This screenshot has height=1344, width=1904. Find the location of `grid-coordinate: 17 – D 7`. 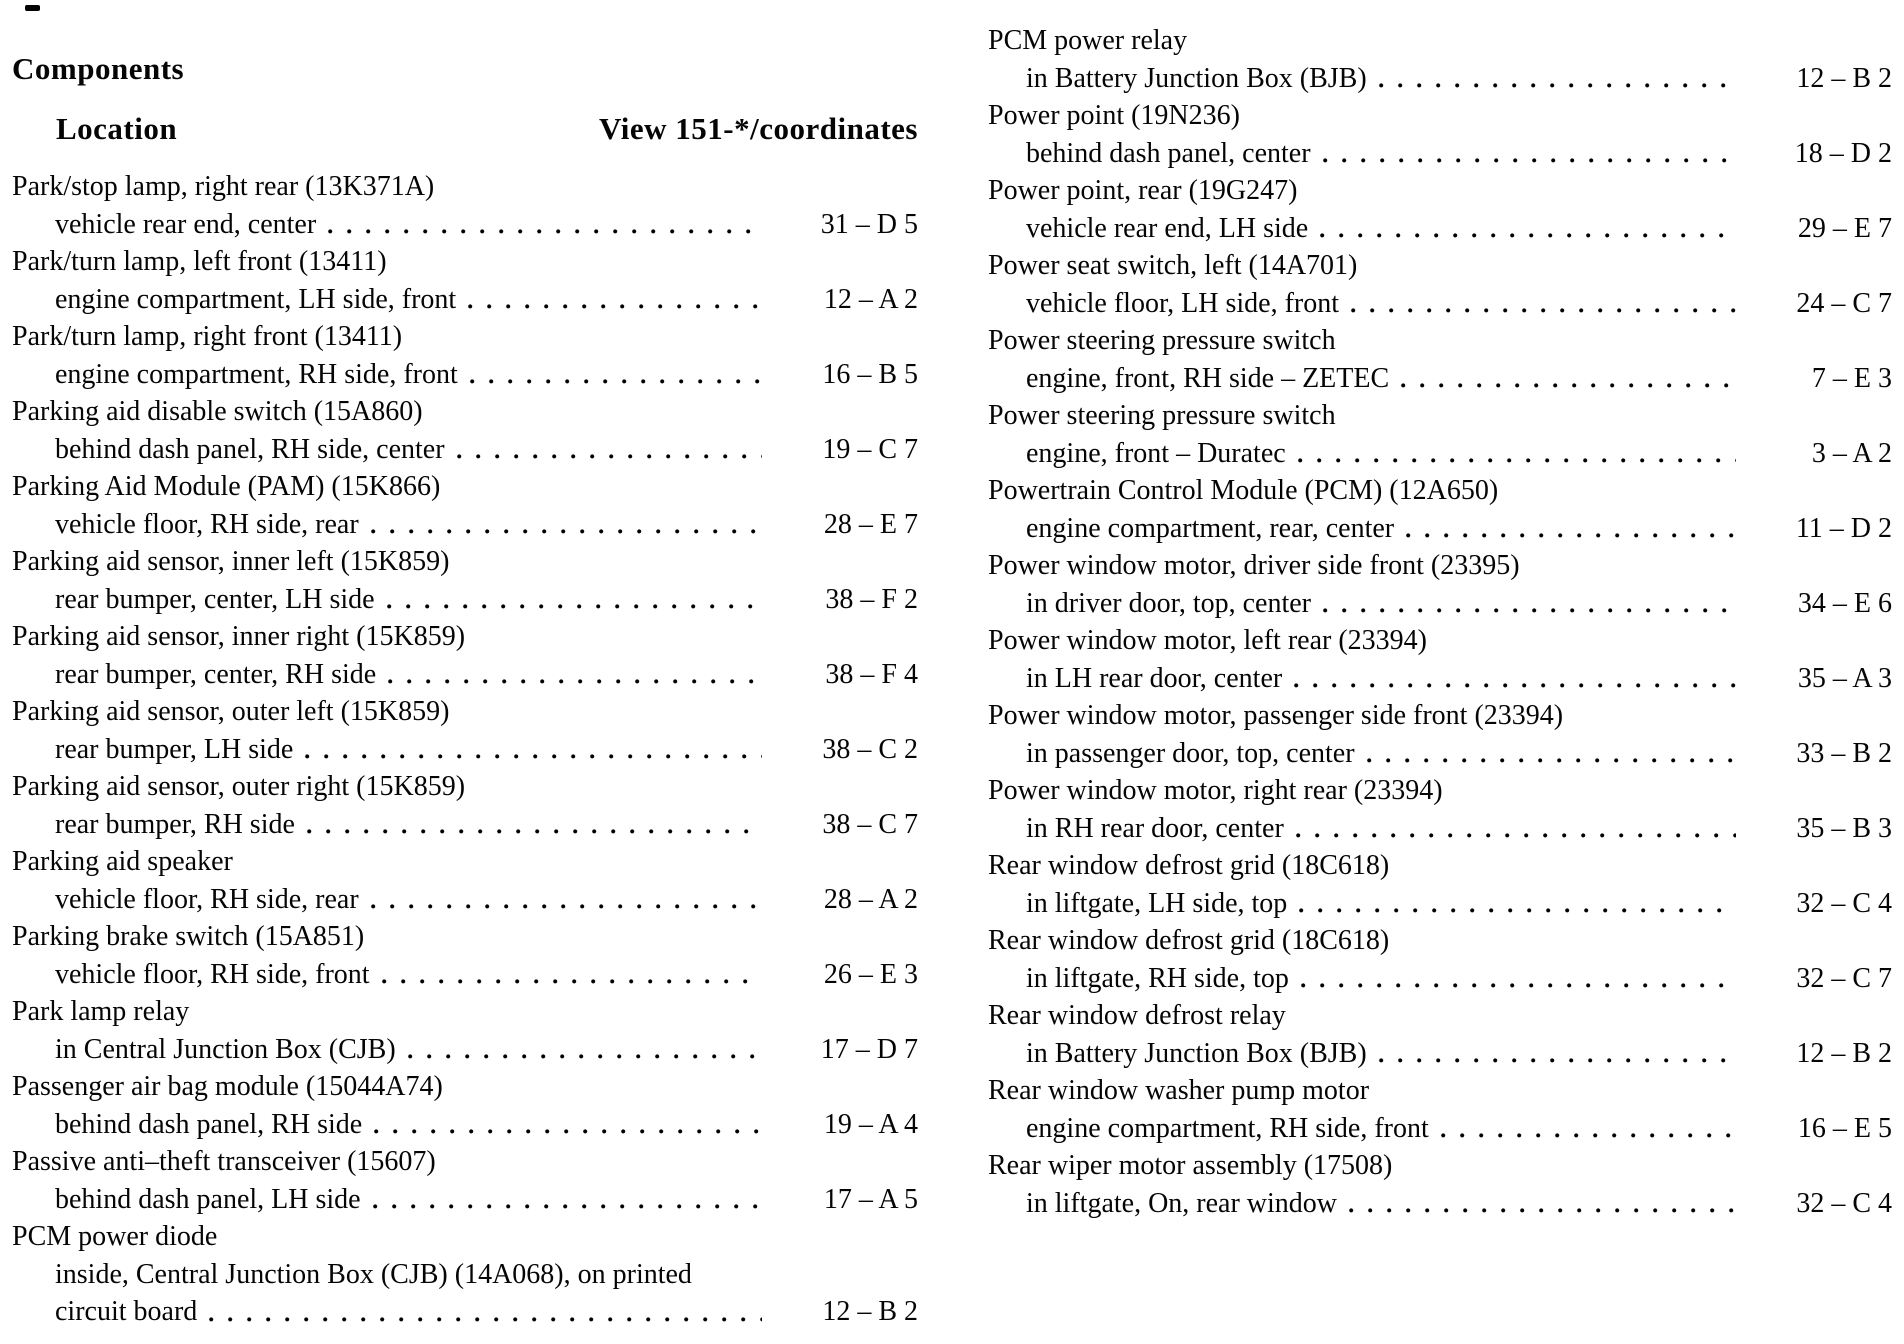

grid-coordinate: 17 – D 7 is located at coordinates (869, 1049).